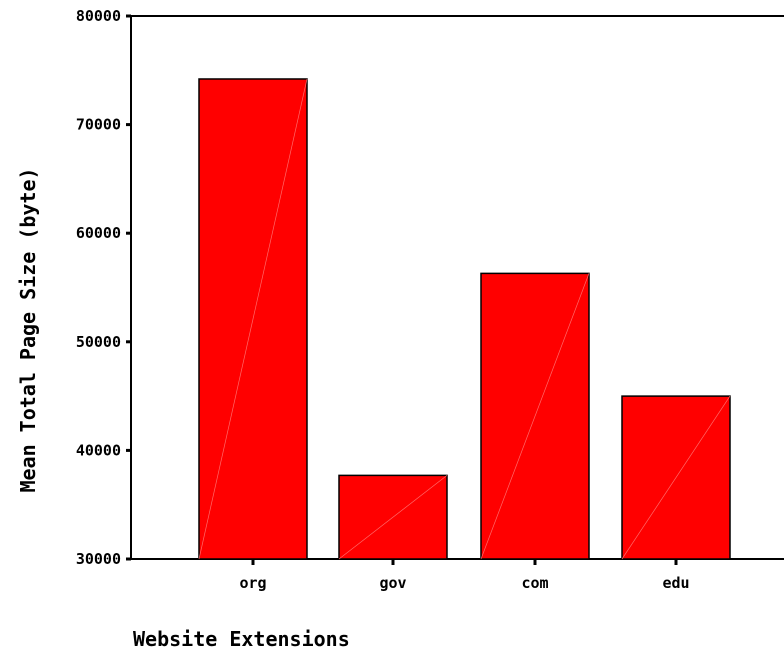 This screenshot has height=652, width=784. Describe the element at coordinates (392, 583) in the screenshot. I see `x-tick-label-gov: gov` at that location.